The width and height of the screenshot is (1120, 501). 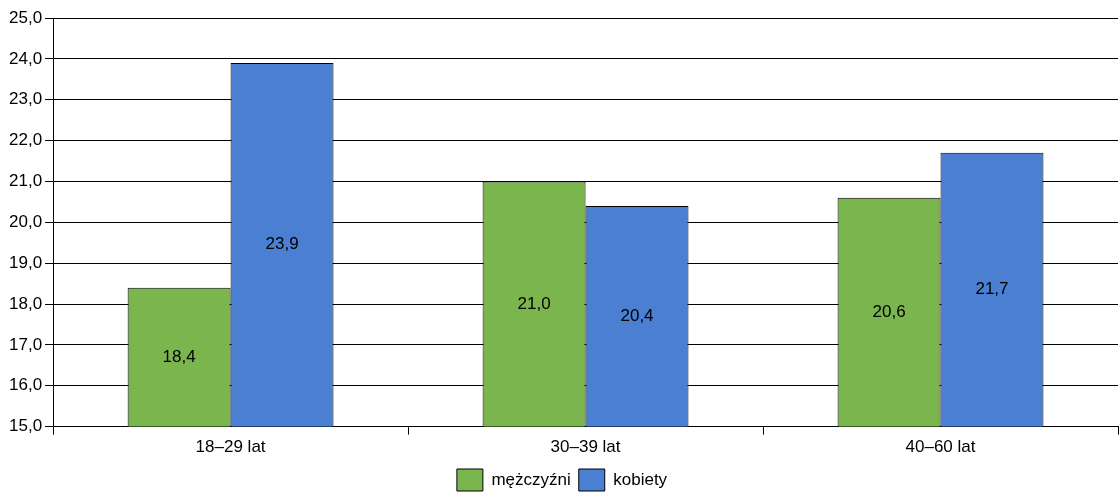 What do you see at coordinates (282, 244) in the screenshot?
I see `data-label: 23,9` at bounding box center [282, 244].